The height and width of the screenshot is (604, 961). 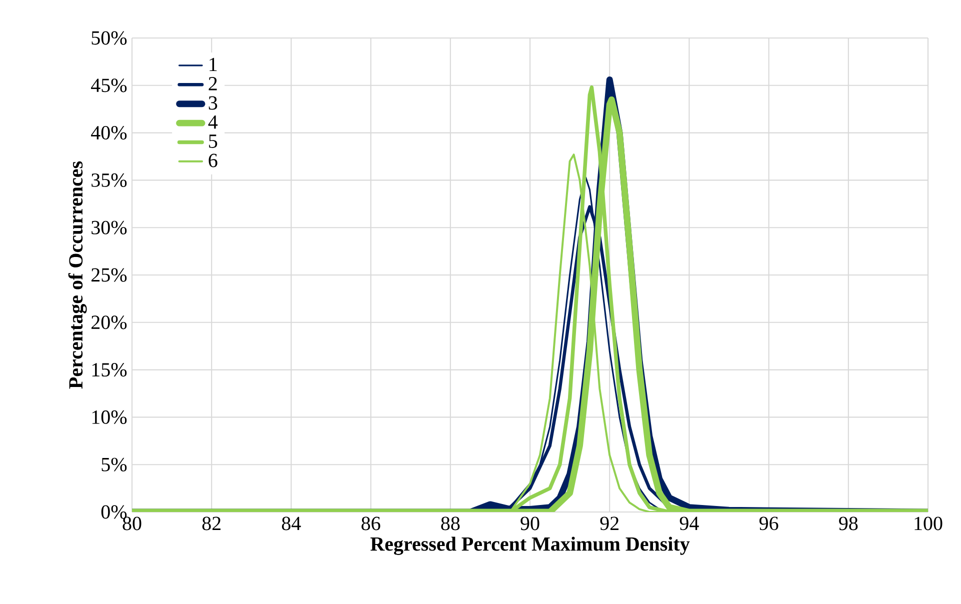 What do you see at coordinates (109, 227) in the screenshot?
I see `y-tick-label: 30%` at bounding box center [109, 227].